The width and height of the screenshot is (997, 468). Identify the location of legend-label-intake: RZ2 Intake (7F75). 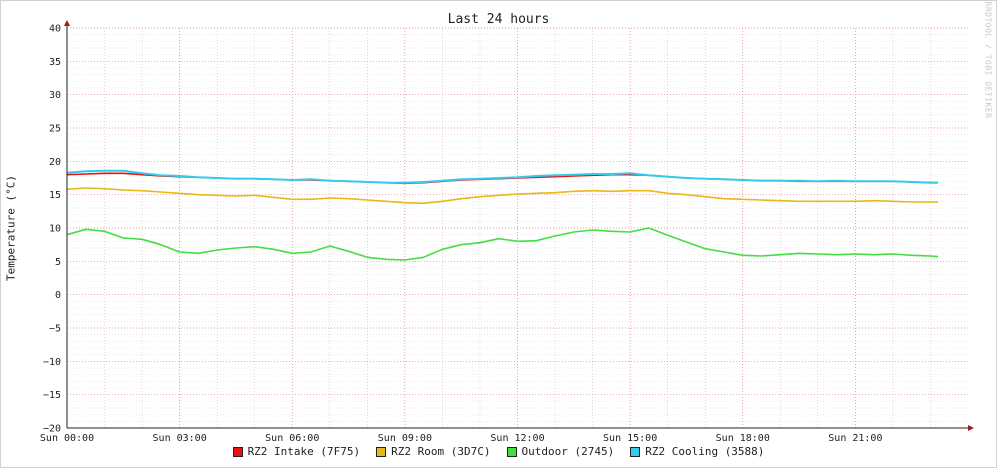
(304, 451).